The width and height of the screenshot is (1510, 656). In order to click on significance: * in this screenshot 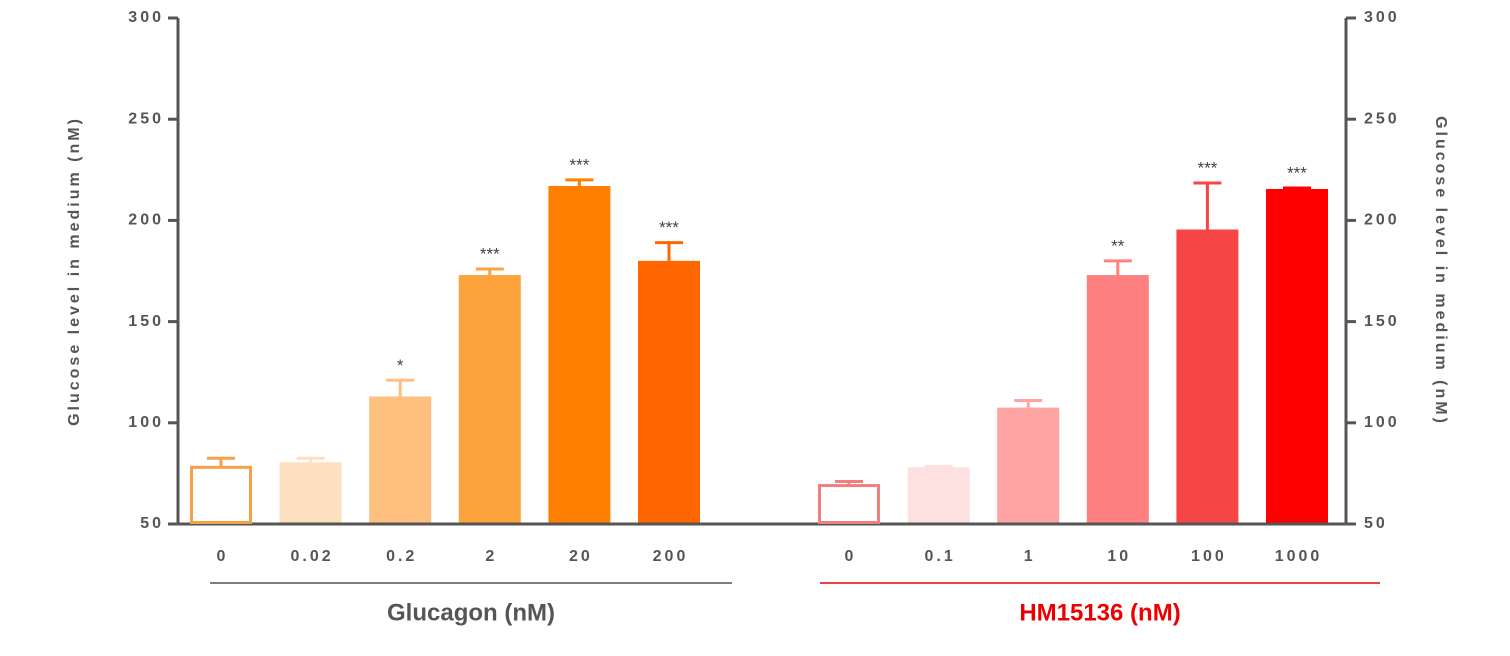, I will do `click(400, 365)`.